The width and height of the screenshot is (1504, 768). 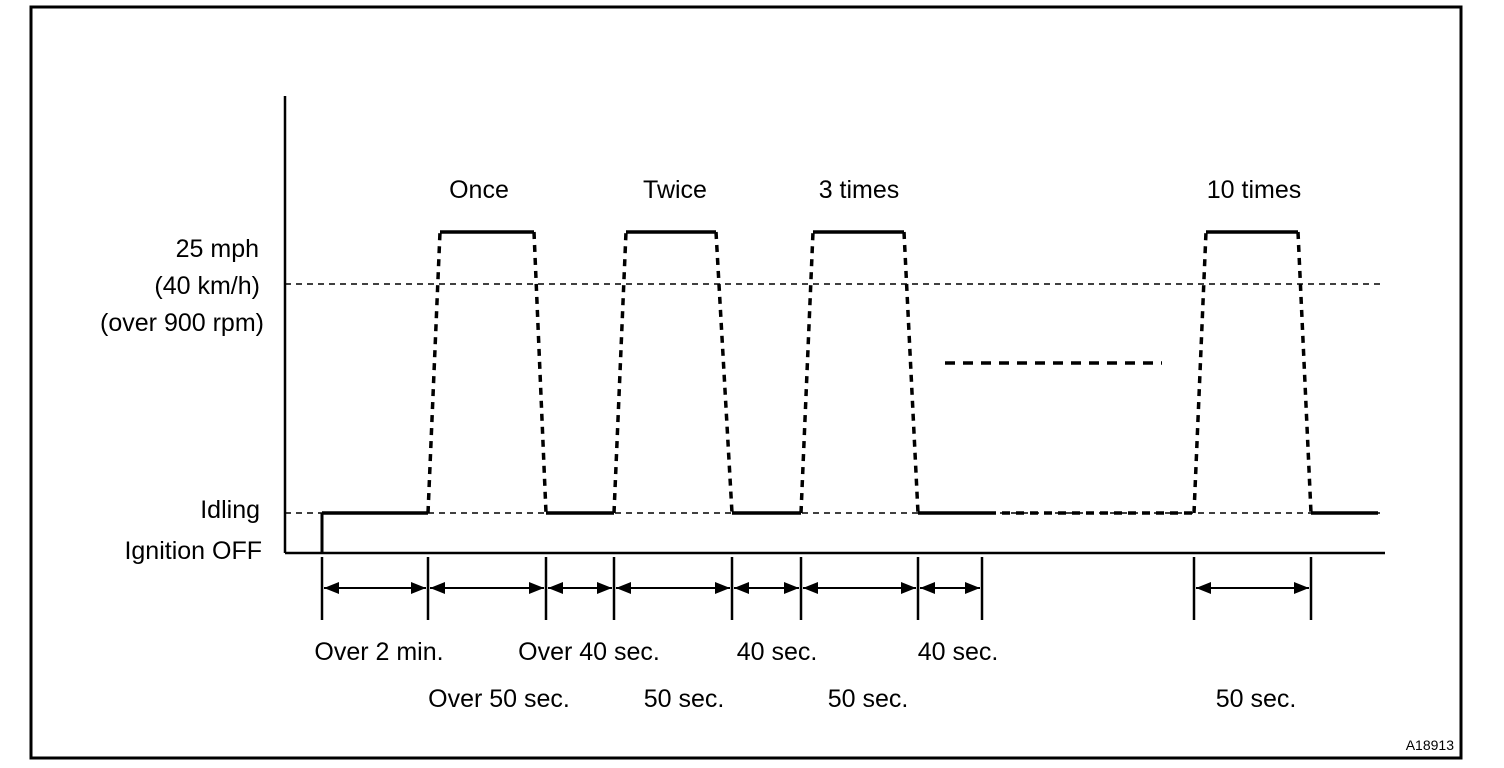 I want to click on interval-ticks, so click(x=816, y=588).